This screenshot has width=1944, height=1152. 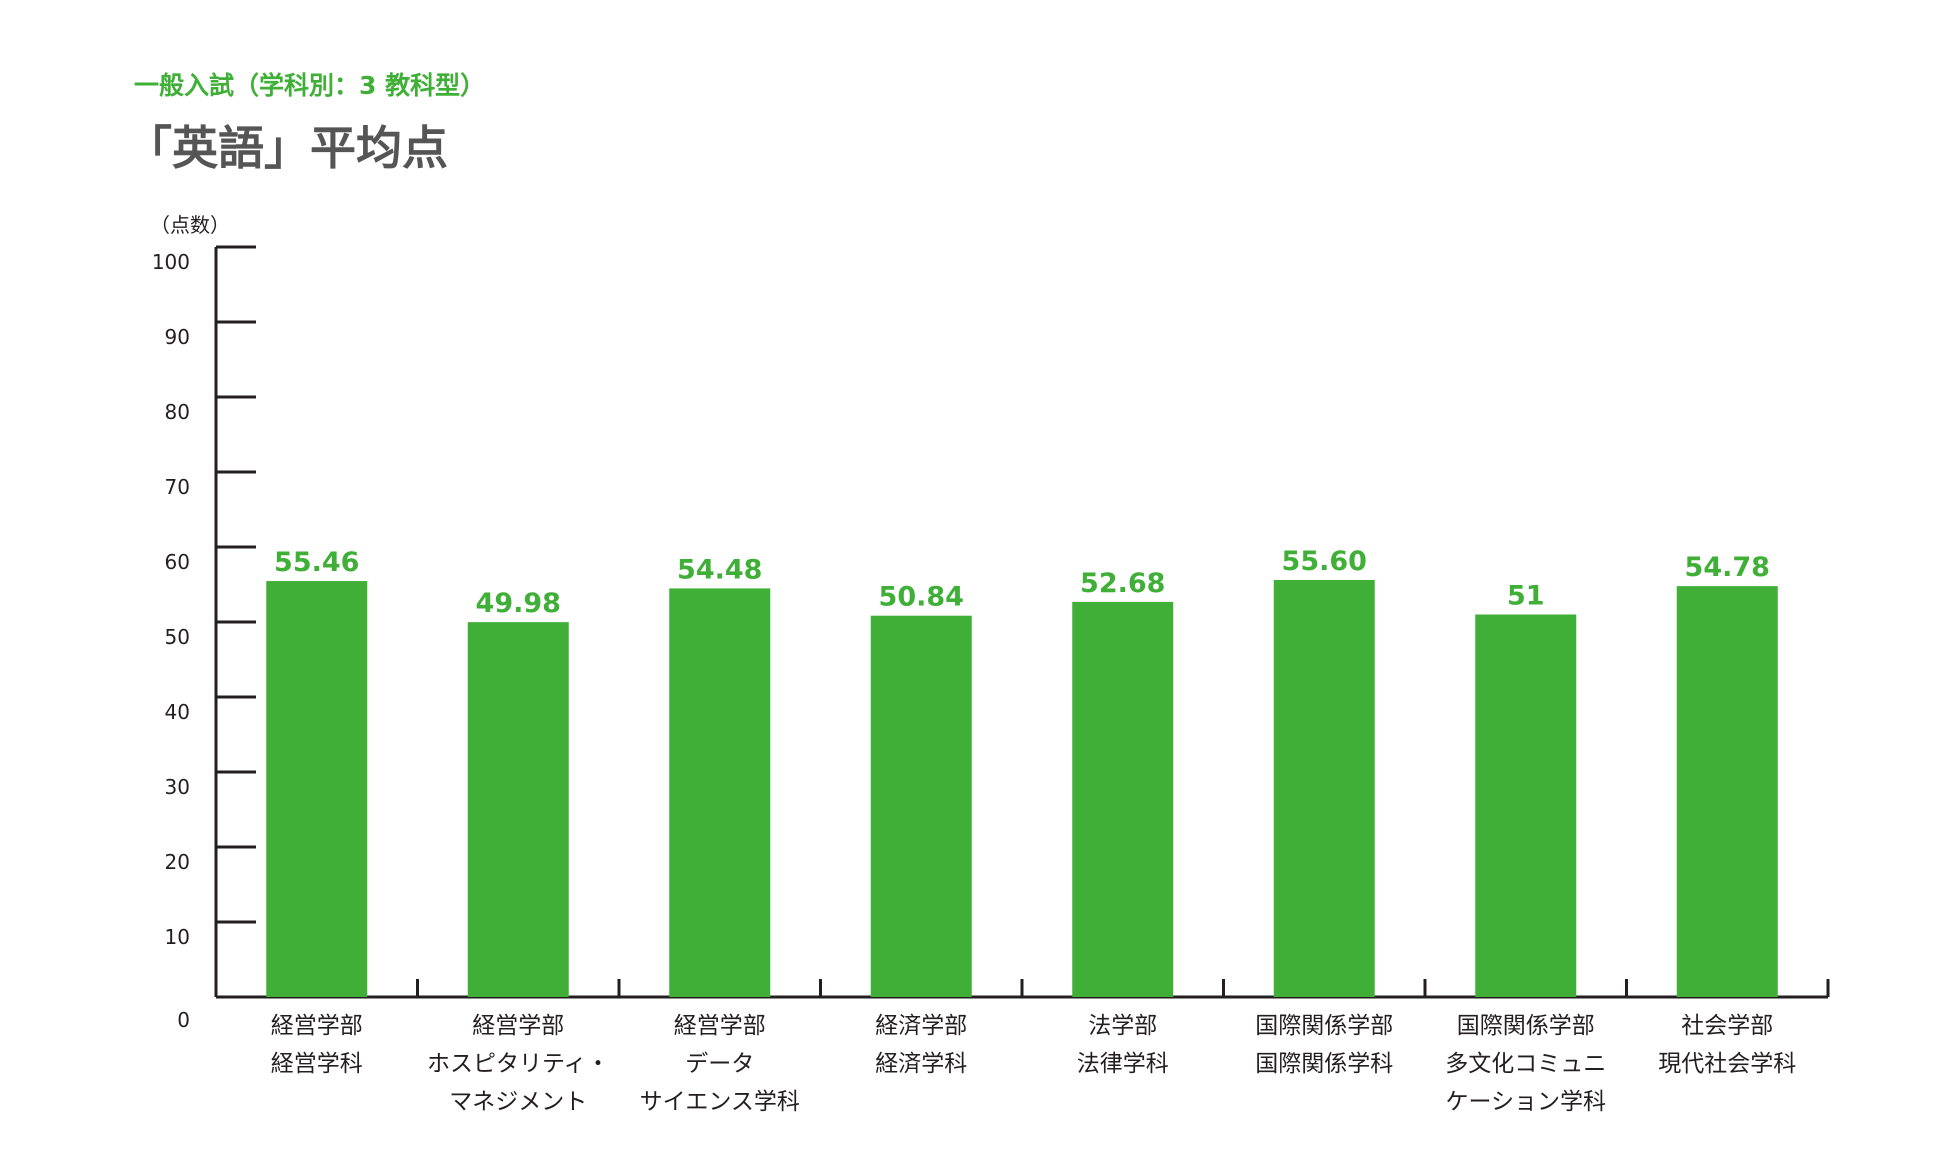 What do you see at coordinates (921, 1026) in the screenshot?
I see `x-category-label: 経済学部` at bounding box center [921, 1026].